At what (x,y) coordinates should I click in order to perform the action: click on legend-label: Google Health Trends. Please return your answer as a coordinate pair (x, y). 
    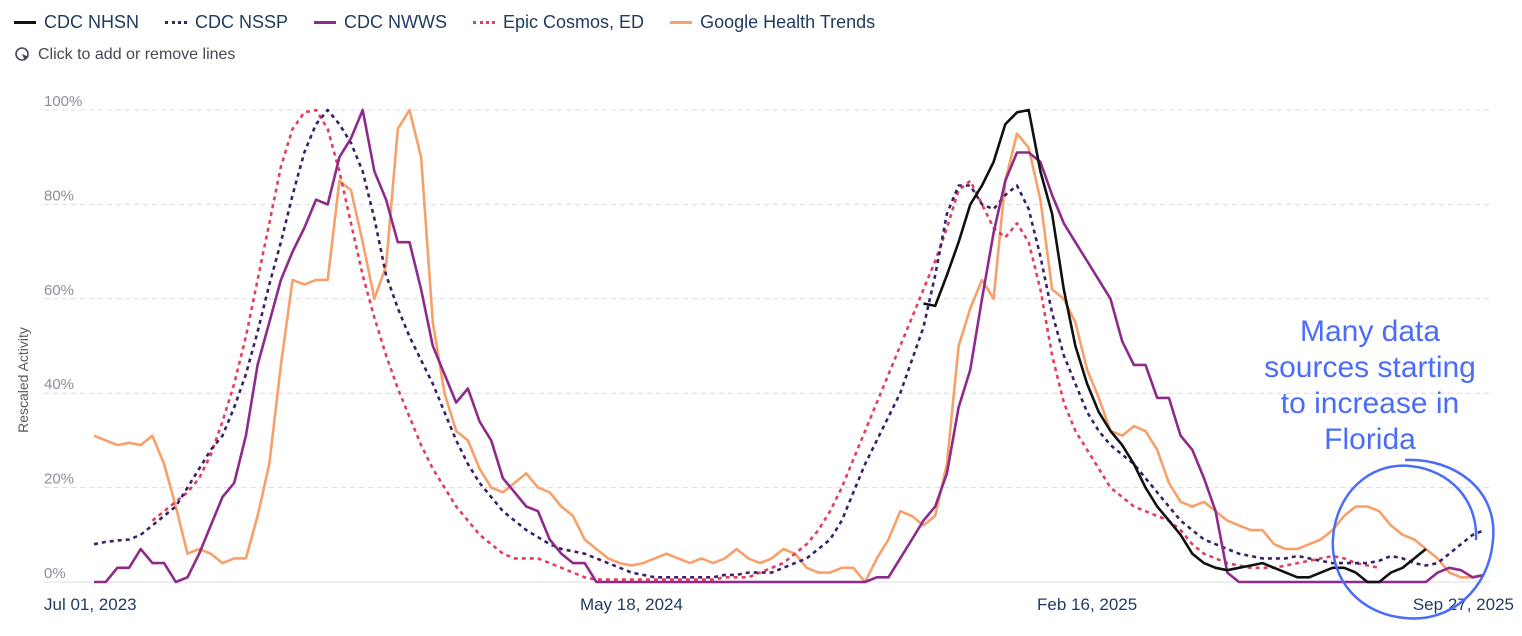
    Looking at the image, I should click on (788, 22).